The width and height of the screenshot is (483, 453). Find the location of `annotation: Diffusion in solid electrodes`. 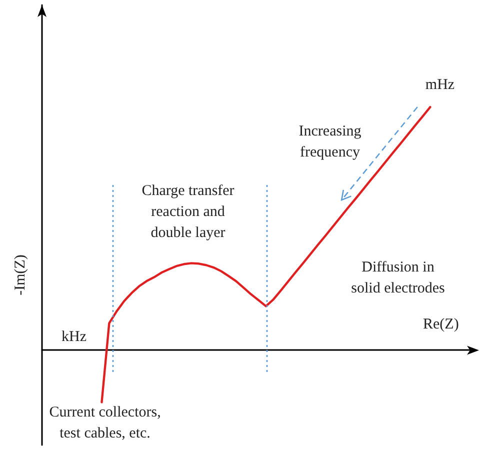

annotation: Diffusion in solid electrodes is located at coordinates (398, 278).